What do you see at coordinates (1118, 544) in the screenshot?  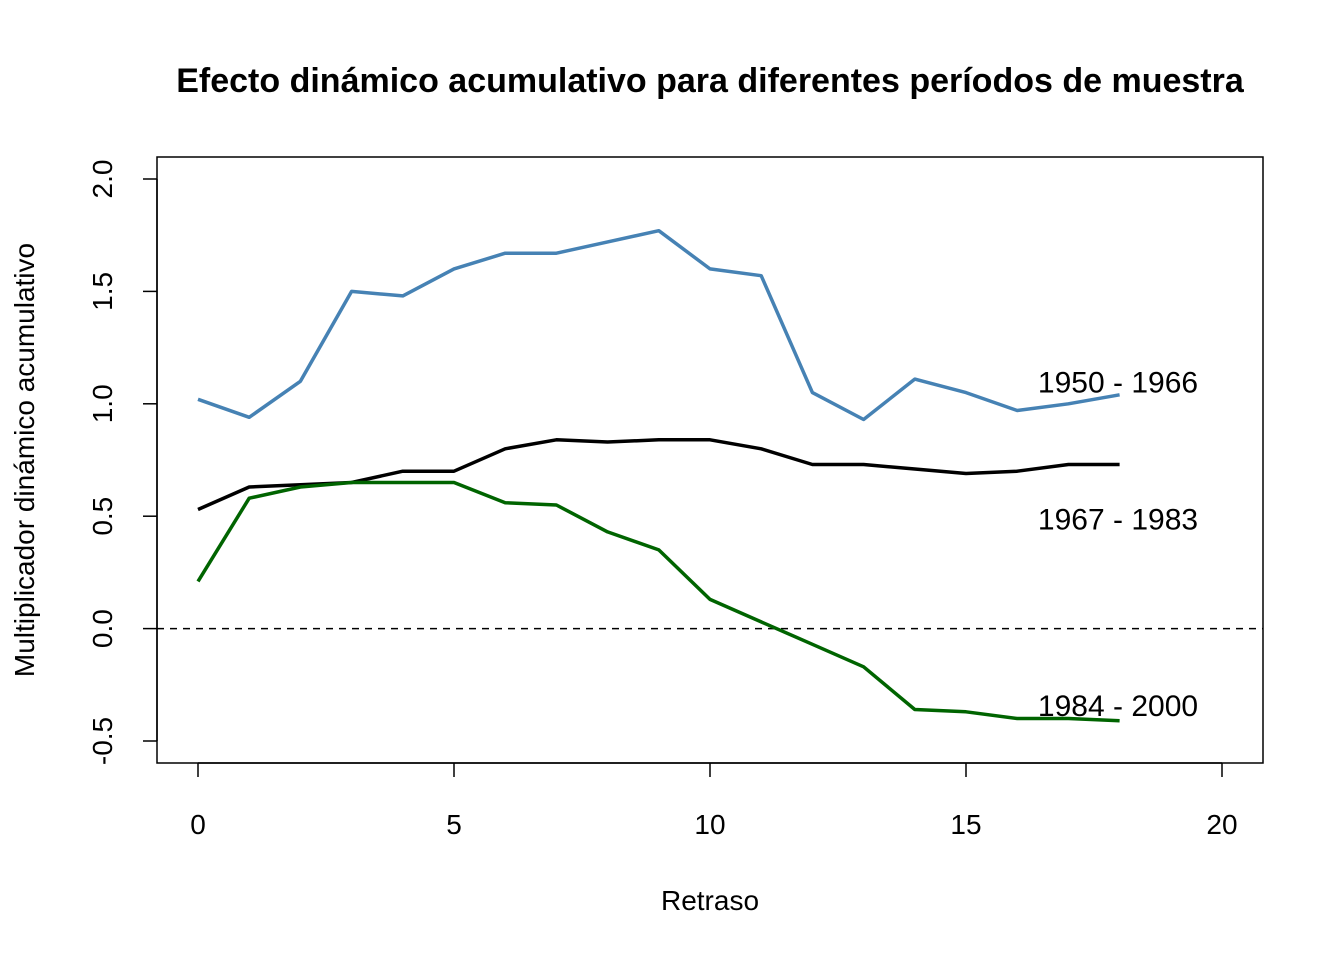 I see `series-labels: 1950 - 1966 1967 - 1983 1984 - 2000` at bounding box center [1118, 544].